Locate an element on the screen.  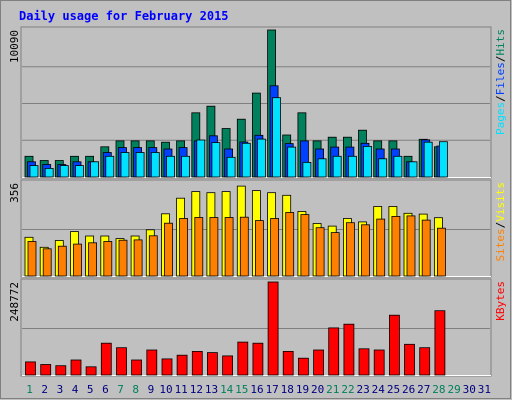
day-label-25: 25 is located at coordinates (393, 389).